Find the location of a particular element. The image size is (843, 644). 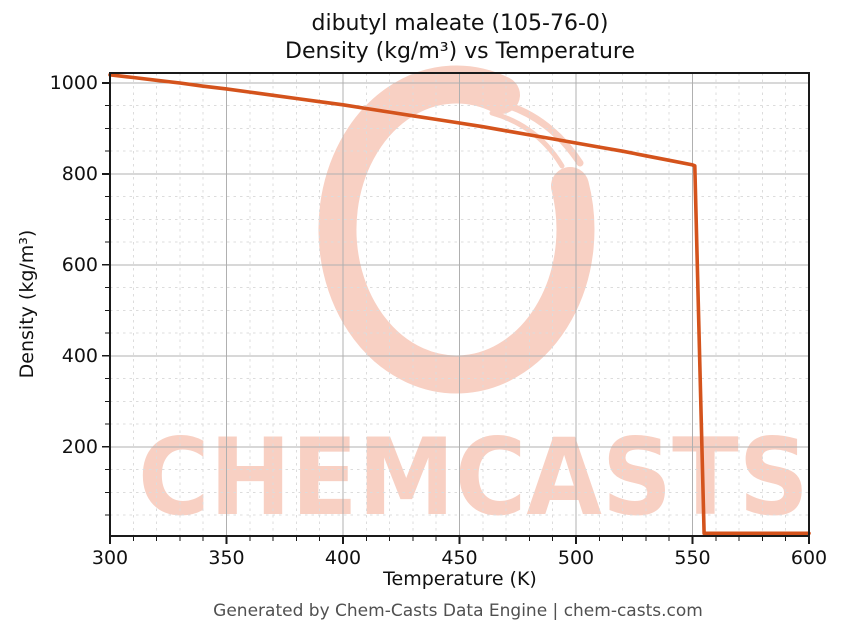

y-tick-label-1000: 1000 is located at coordinates (73, 83).